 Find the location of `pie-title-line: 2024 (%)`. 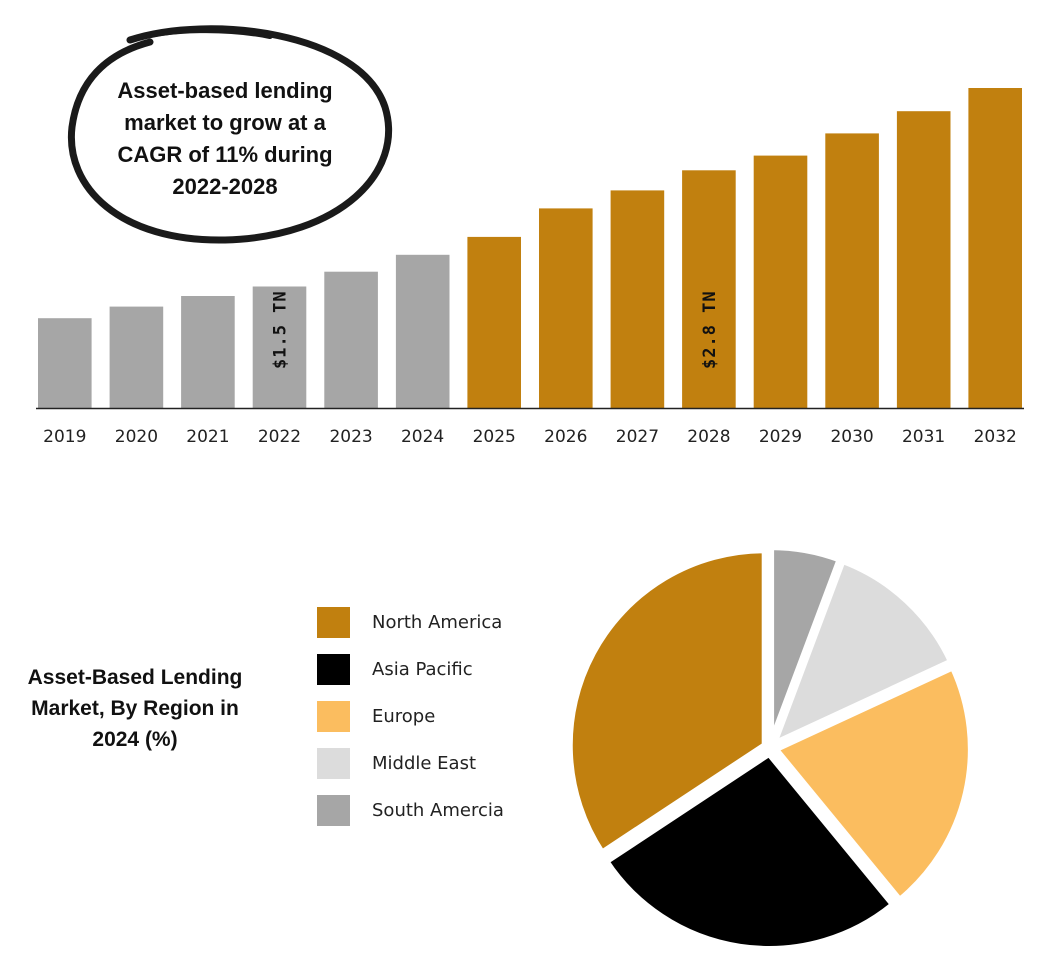

pie-title-line: 2024 (%) is located at coordinates (135, 739).